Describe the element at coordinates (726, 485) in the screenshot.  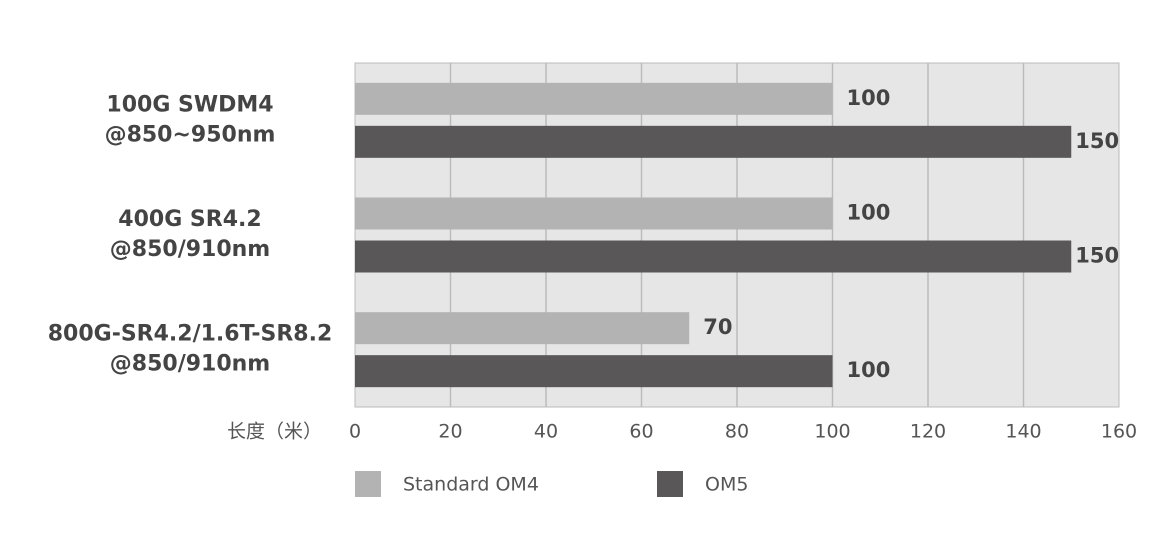
I see `legend-label: OM5` at that location.